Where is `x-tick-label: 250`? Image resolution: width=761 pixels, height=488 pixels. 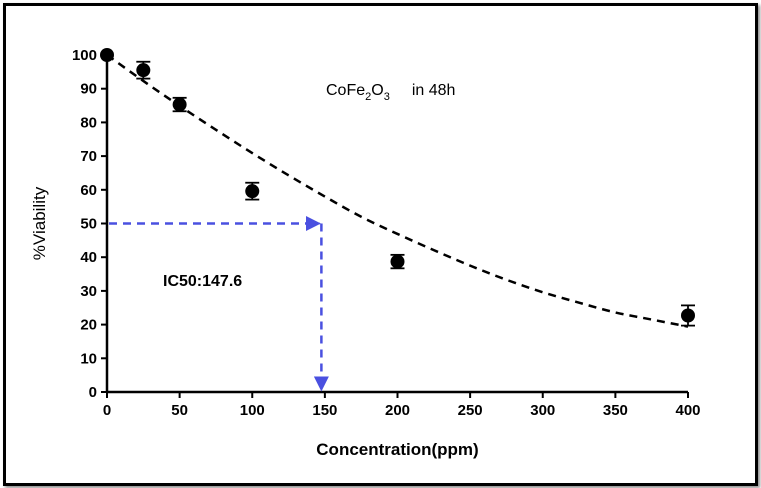
x-tick-label: 250 is located at coordinates (470, 410).